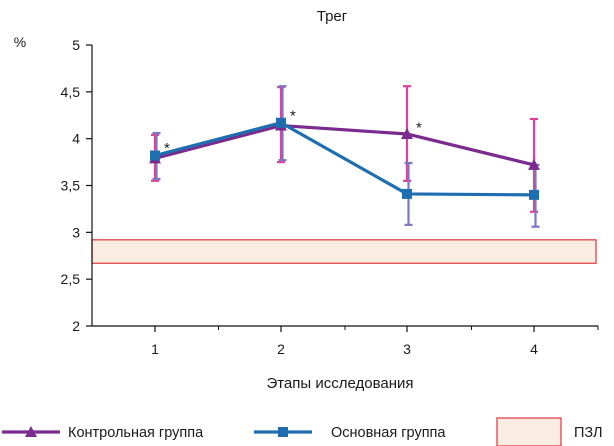 This screenshot has height=446, width=614. Describe the element at coordinates (407, 349) in the screenshot. I see `x-tick-label: 3` at that location.